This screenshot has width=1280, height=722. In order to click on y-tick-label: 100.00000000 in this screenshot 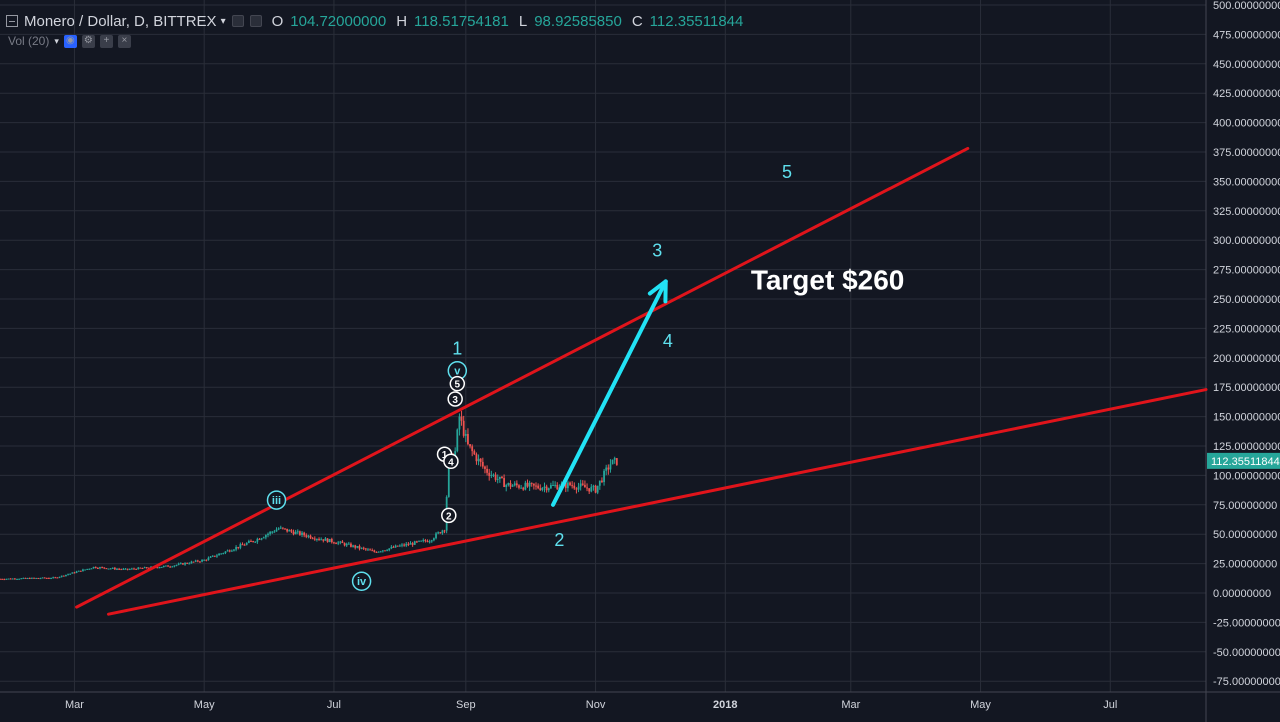, I will do `click(1246, 476)`.